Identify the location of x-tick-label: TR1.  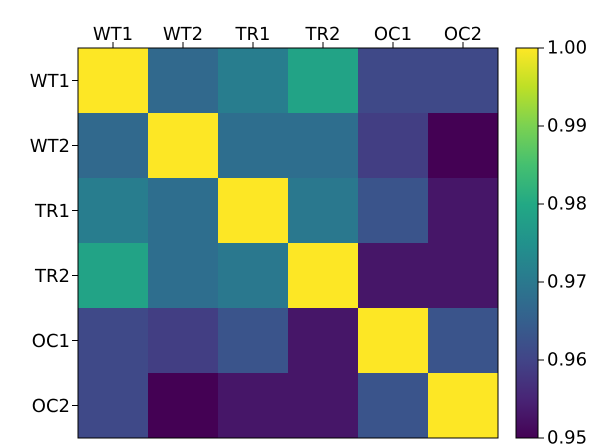
(252, 34).